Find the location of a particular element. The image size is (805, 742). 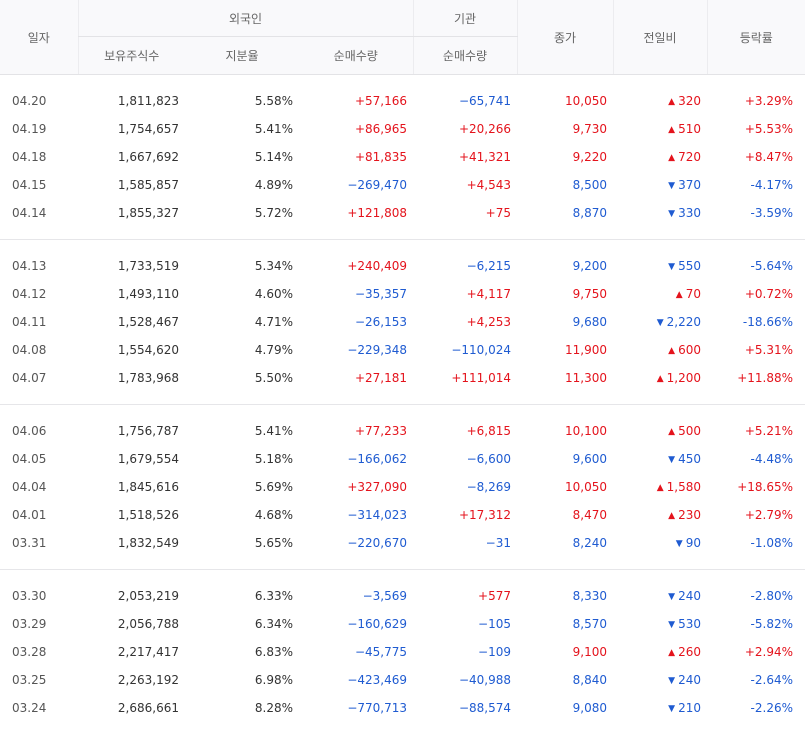

close-cell: 9,100 is located at coordinates (589, 652).